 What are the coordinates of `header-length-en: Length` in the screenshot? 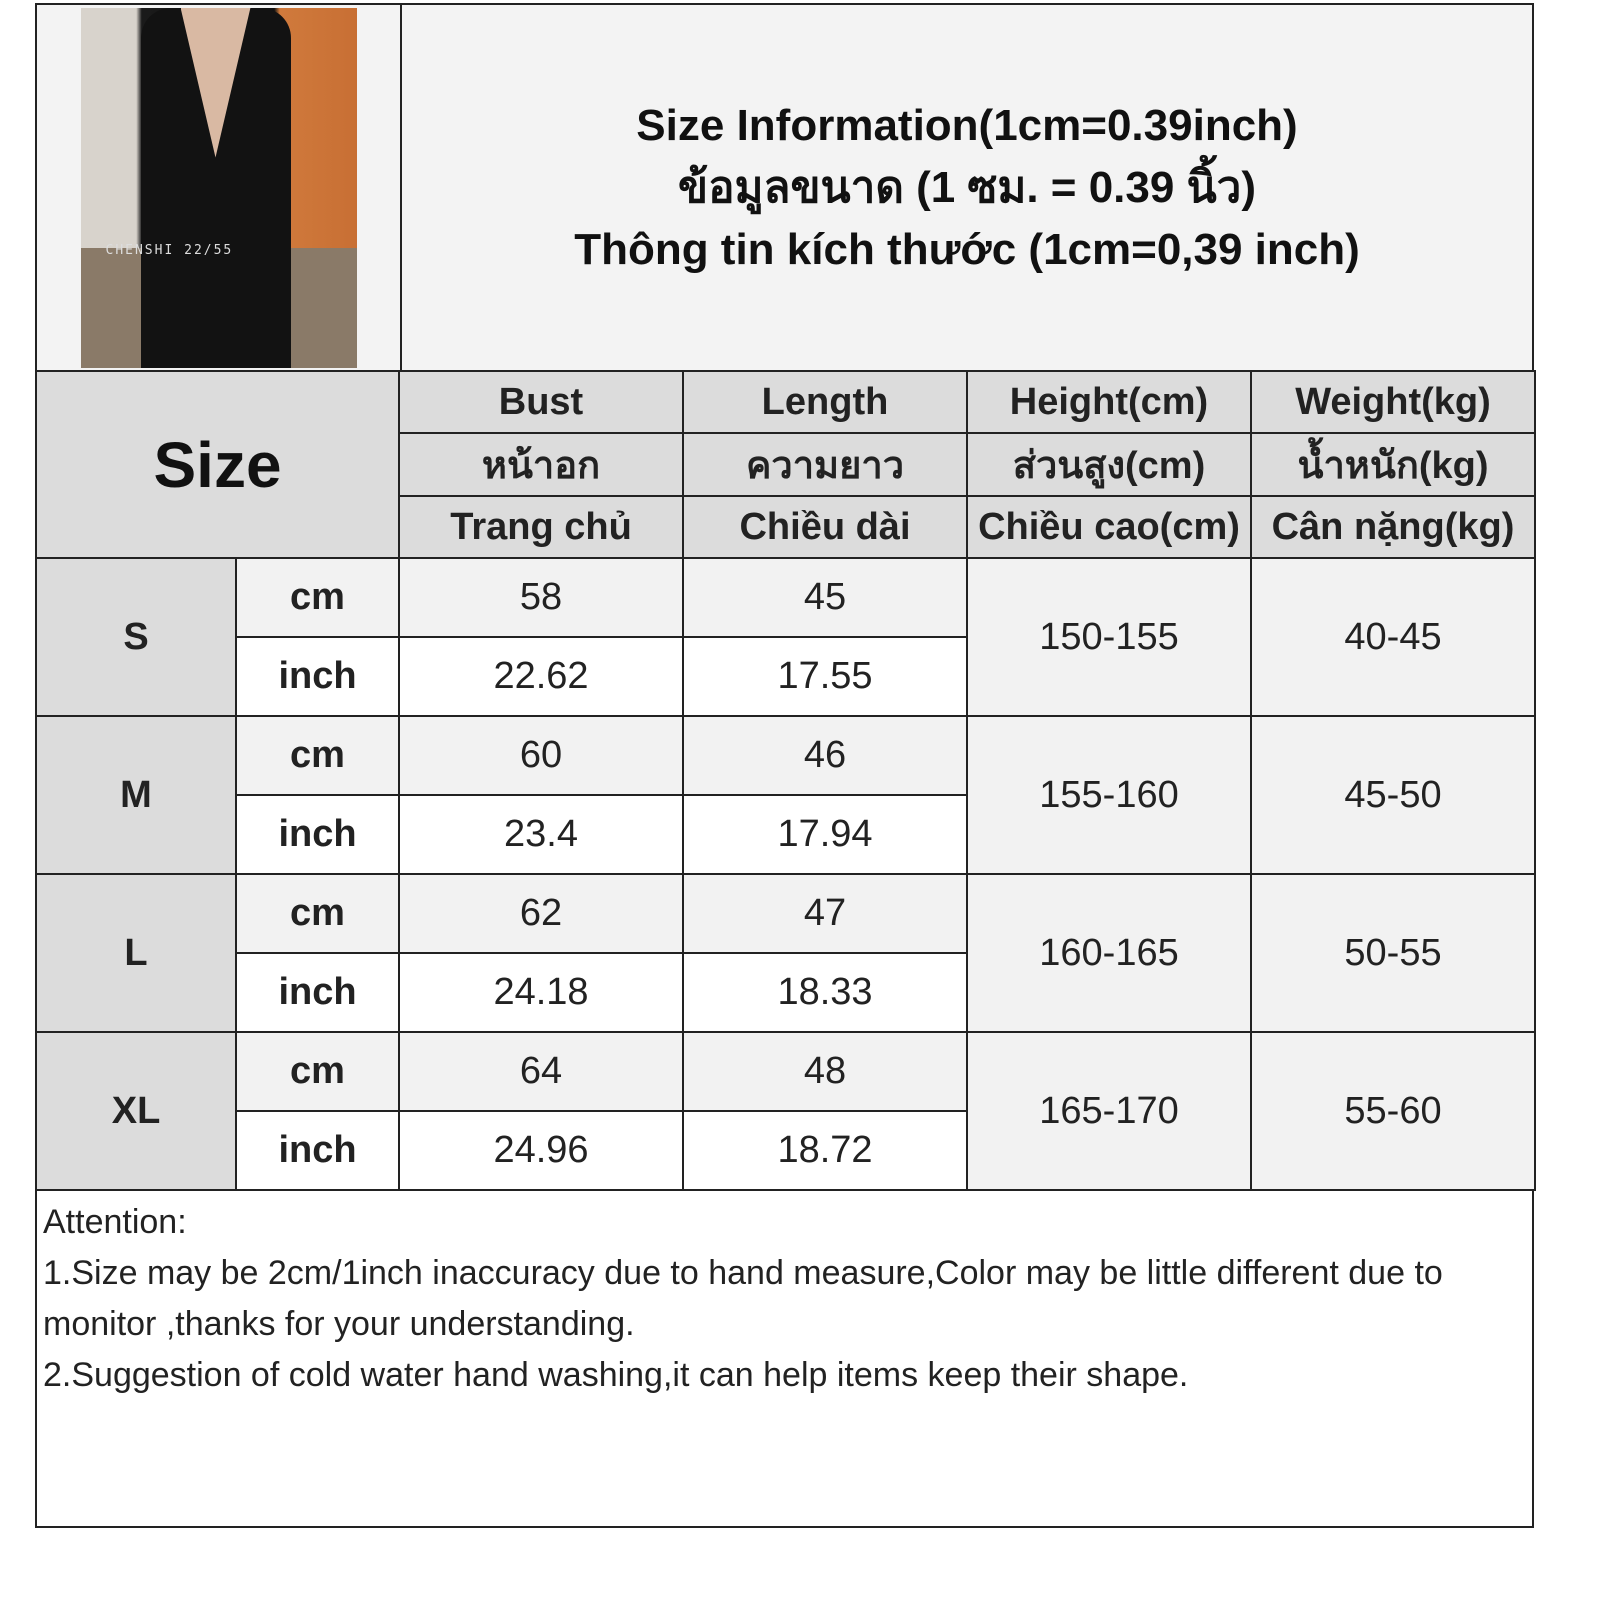 It's located at (825, 402).